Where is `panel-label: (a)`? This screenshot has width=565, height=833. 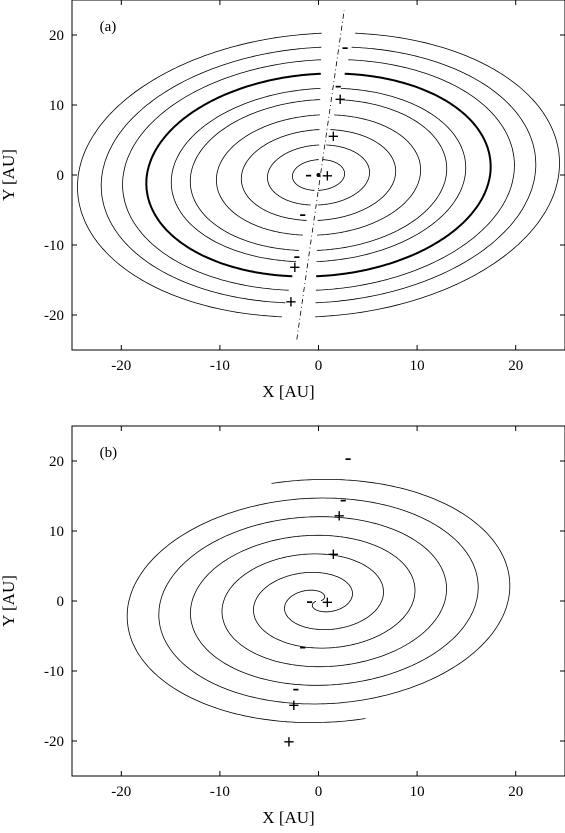 panel-label: (a) is located at coordinates (108, 27).